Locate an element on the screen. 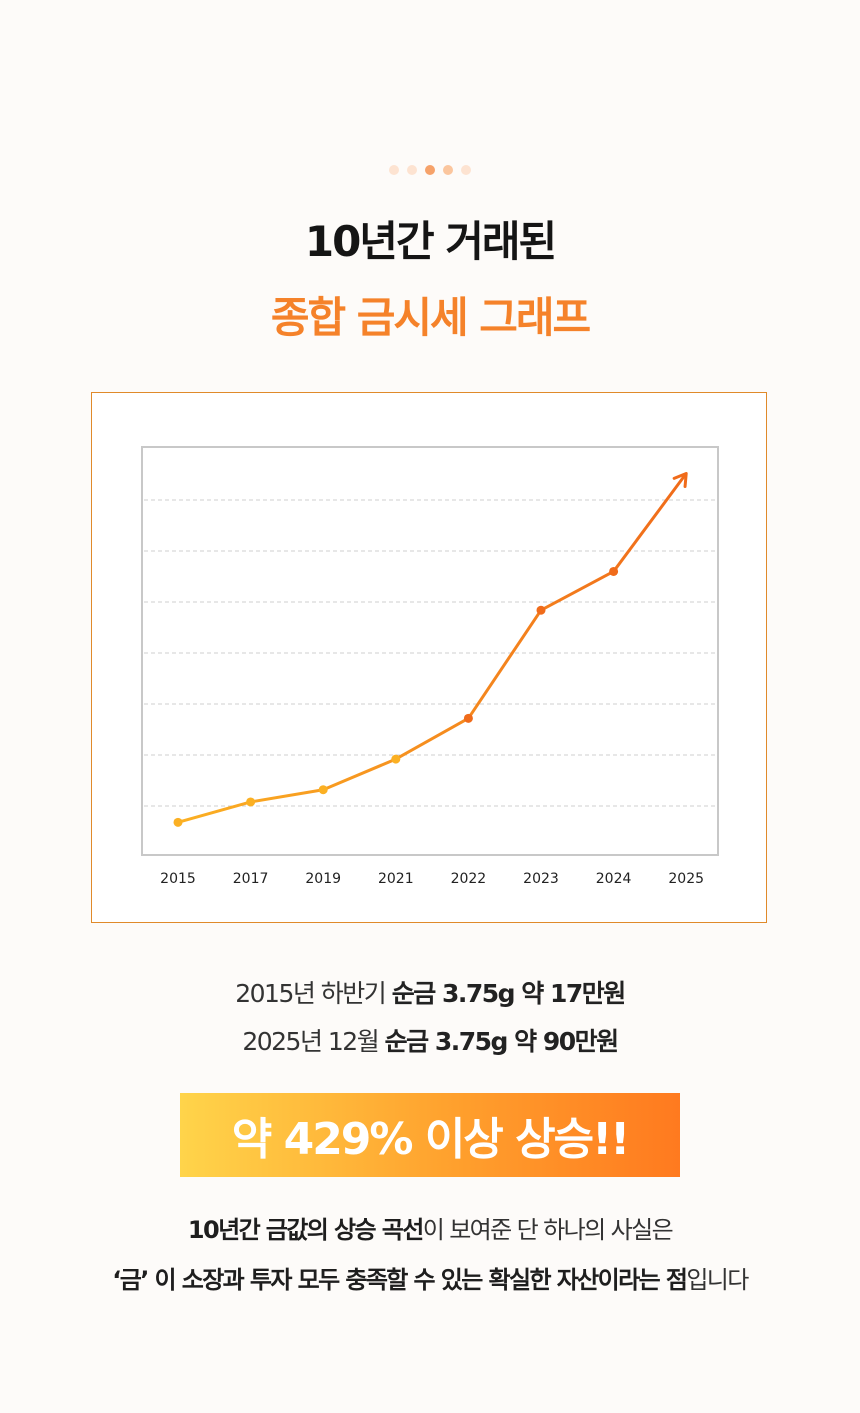 Image resolution: width=860 pixels, height=1413 pixels. description-line-2-rest: 입니다 is located at coordinates (717, 1280).